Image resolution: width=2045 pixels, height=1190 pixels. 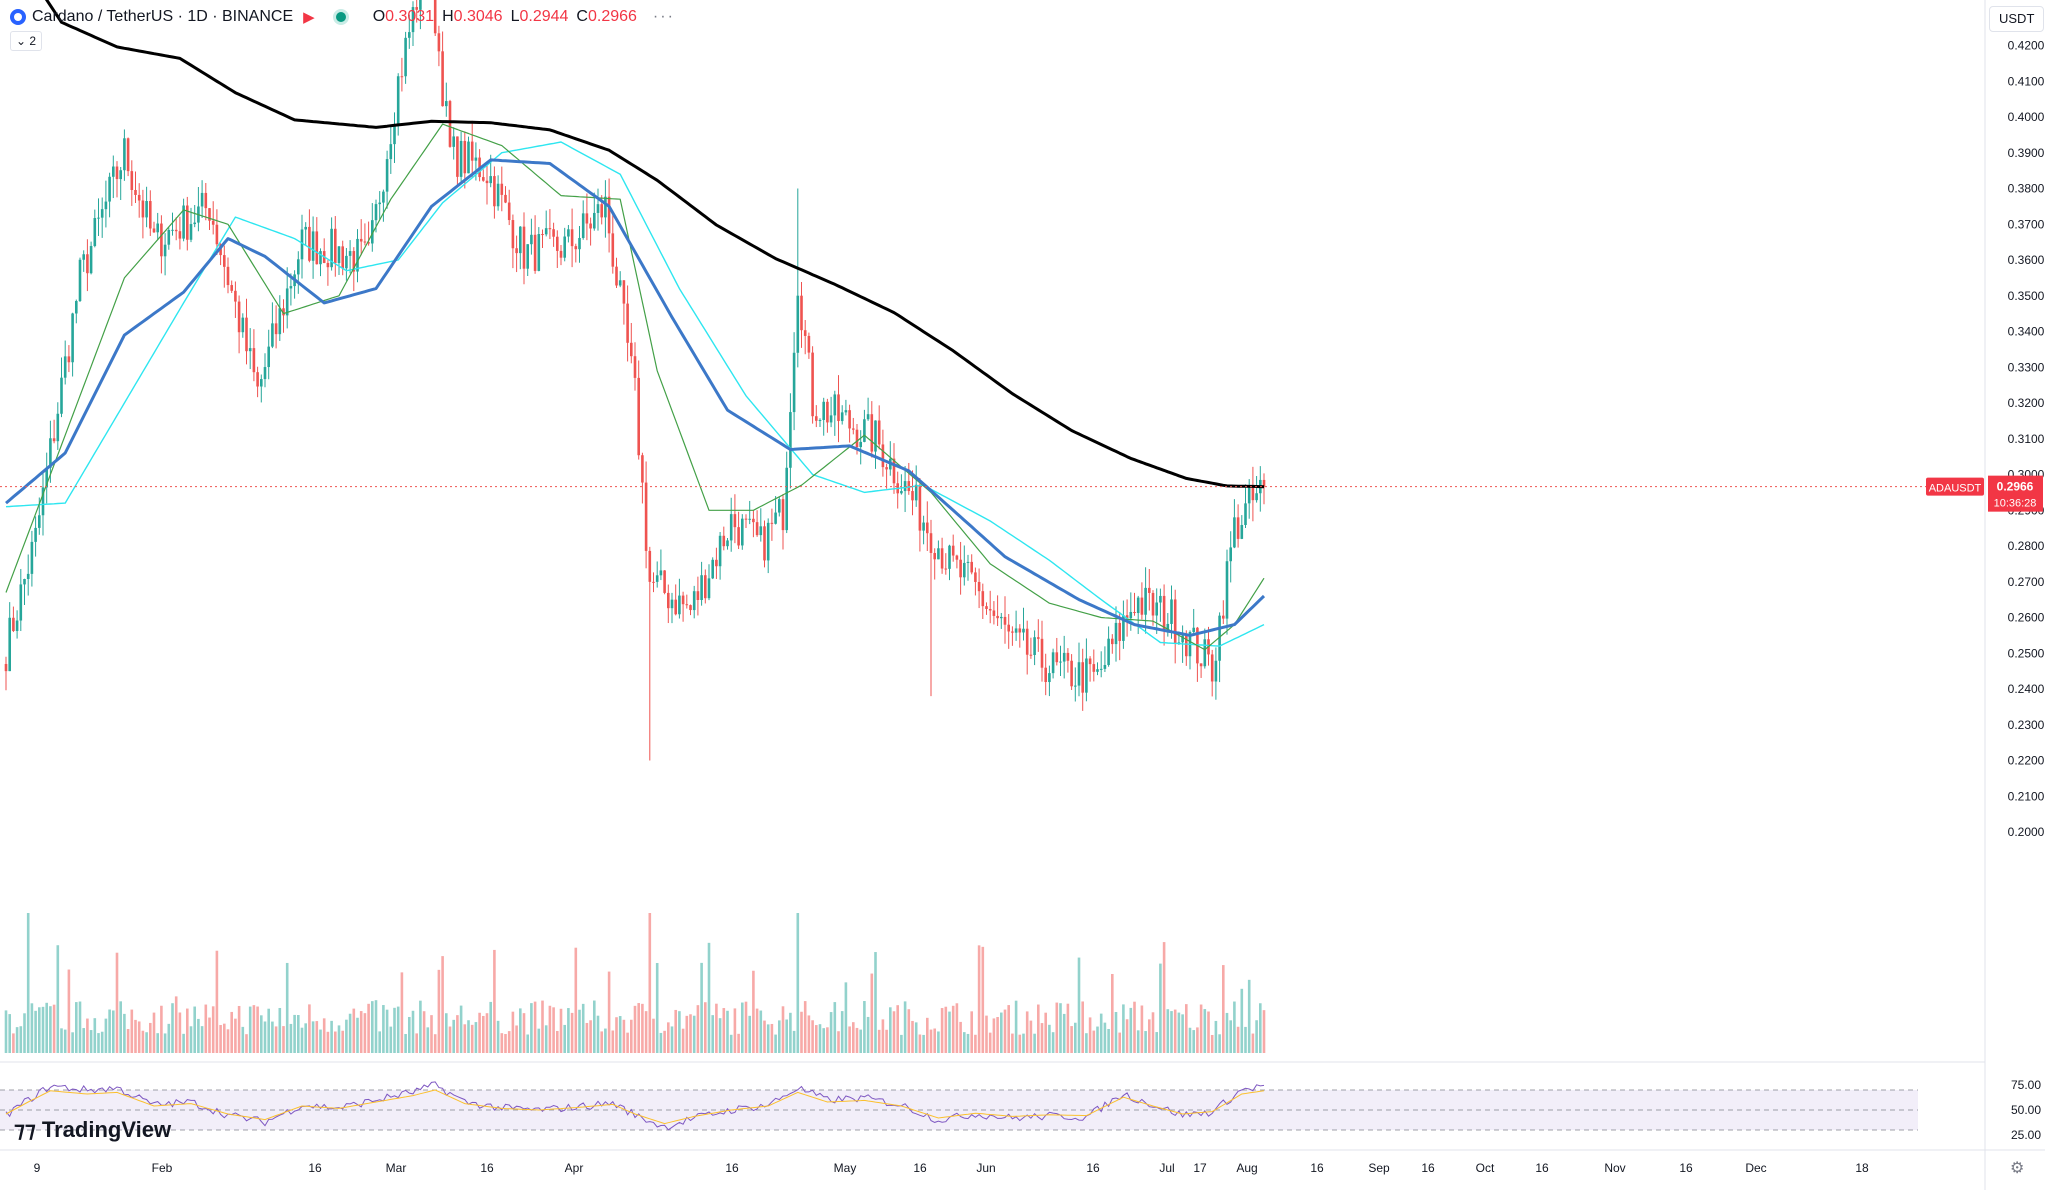 I want to click on y-tick-label: 0.3200, so click(x=2026, y=403).